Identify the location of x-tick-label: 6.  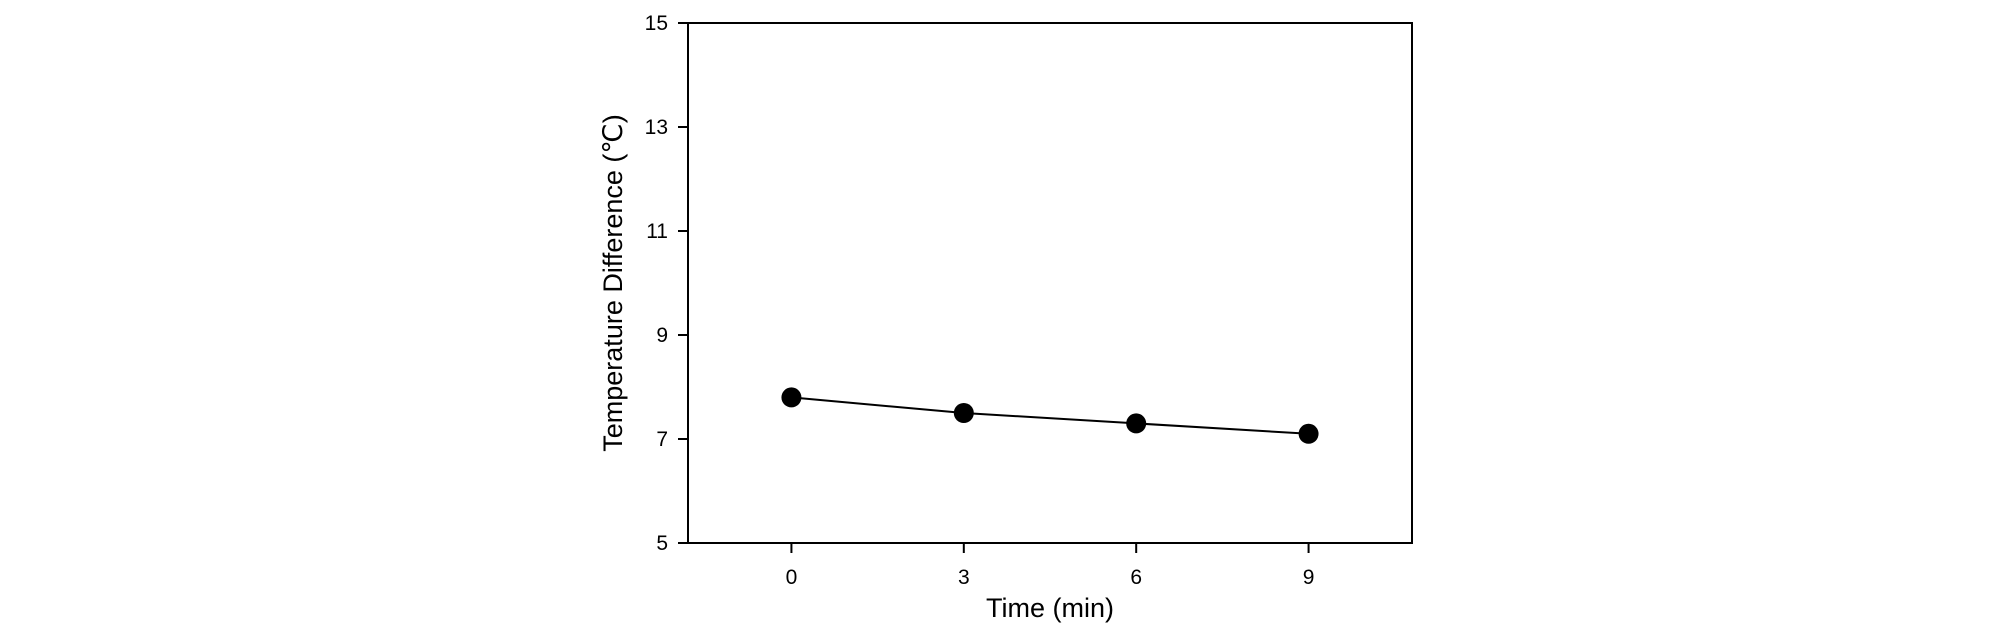
(1136, 577).